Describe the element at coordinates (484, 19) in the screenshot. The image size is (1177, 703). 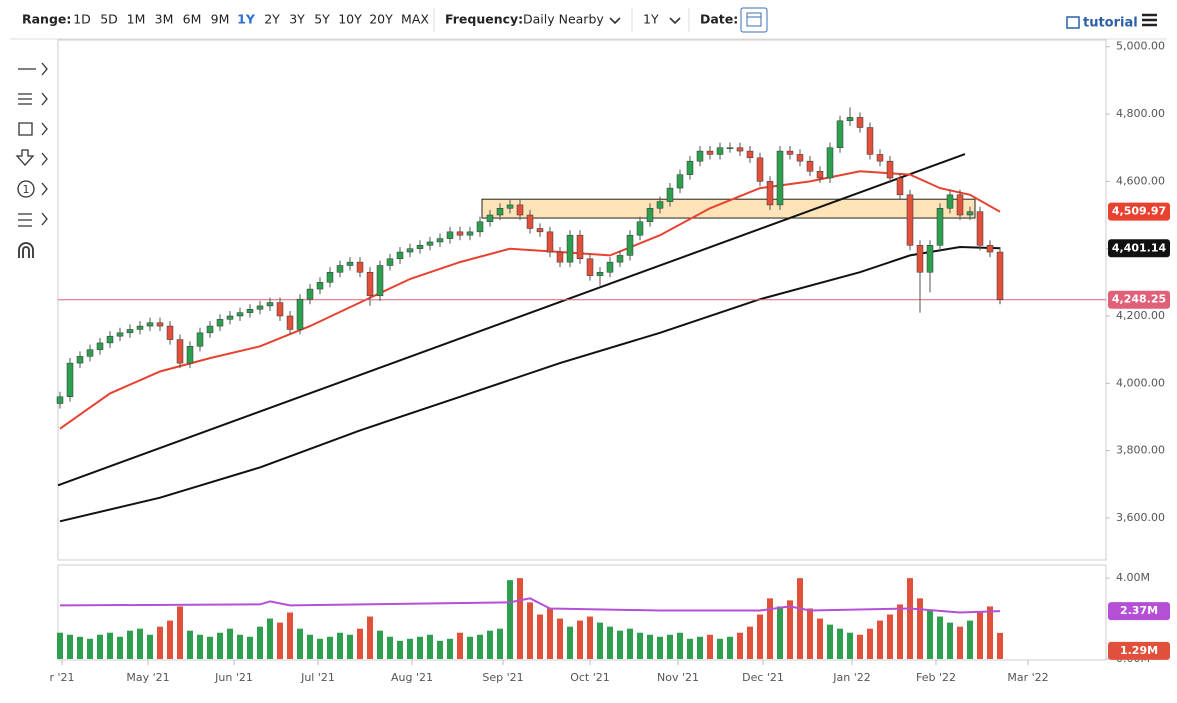
I see `frequency-label: Frequency:` at that location.